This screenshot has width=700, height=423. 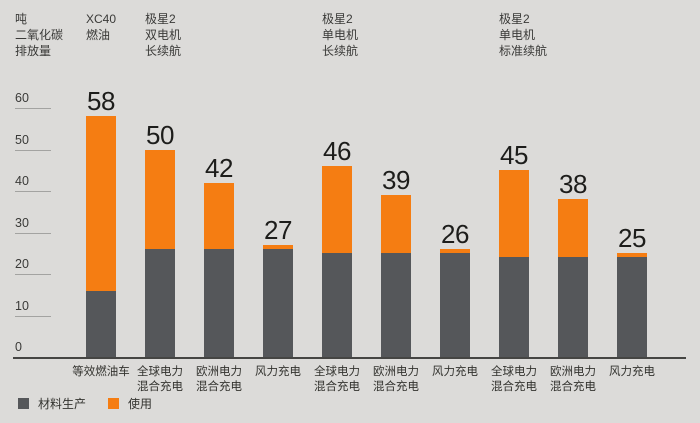 What do you see at coordinates (160, 199) in the screenshot?
I see `bar-1-use` at bounding box center [160, 199].